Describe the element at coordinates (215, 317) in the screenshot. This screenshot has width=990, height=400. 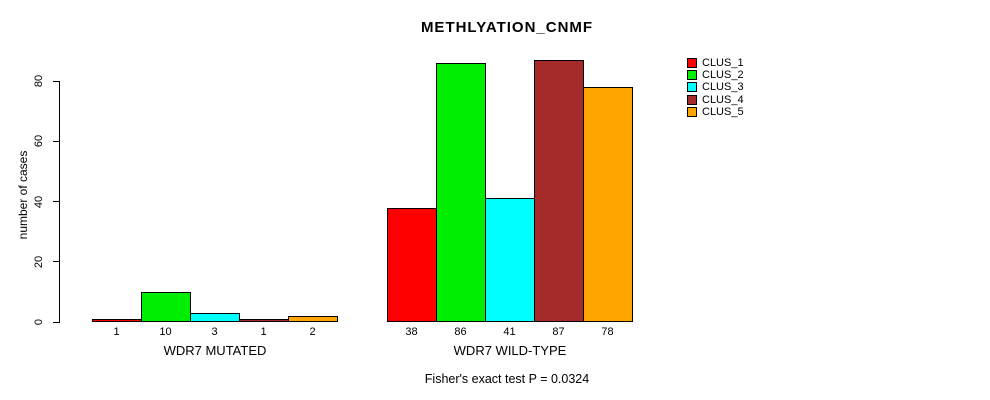
I see `bar-clus_3-group1` at that location.